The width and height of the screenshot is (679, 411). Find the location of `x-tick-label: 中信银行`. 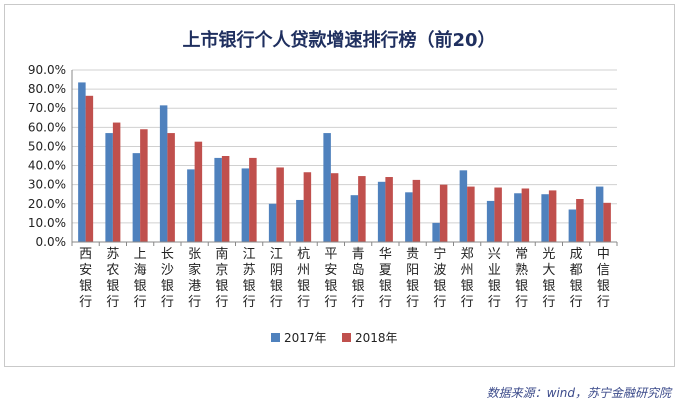

x-tick-label: 中信银行 is located at coordinates (603, 278).